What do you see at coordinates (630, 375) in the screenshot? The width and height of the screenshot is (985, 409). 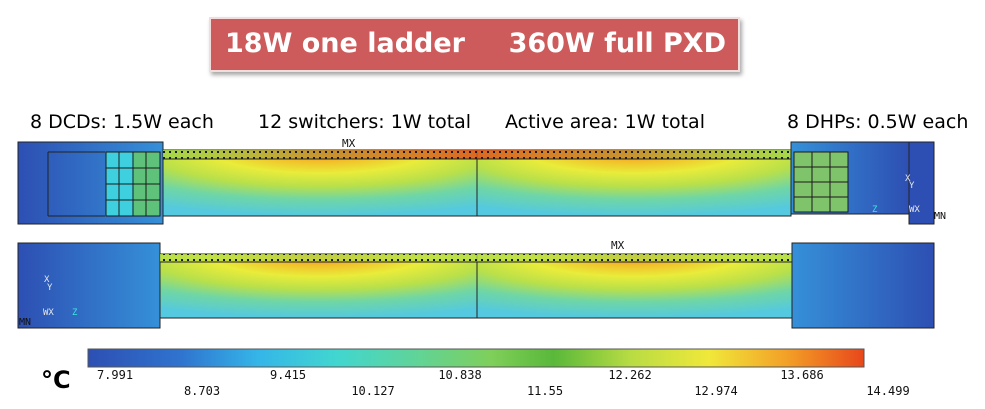 I see `colorbar-label-upper-4: 12.262` at bounding box center [630, 375].